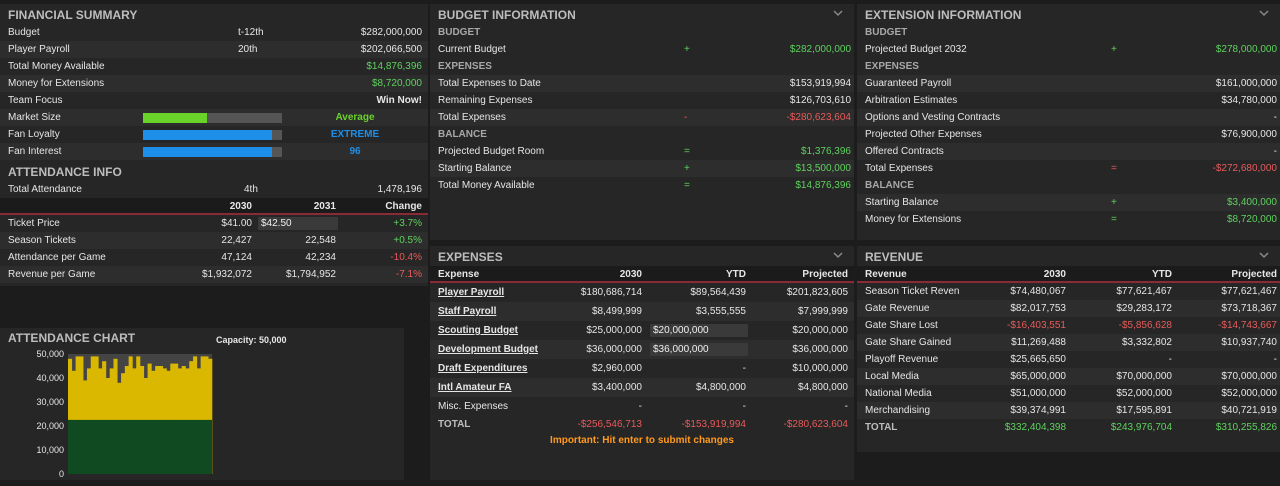  Describe the element at coordinates (898, 410) in the screenshot. I see `revenue-row-label: Merchandising` at that location.